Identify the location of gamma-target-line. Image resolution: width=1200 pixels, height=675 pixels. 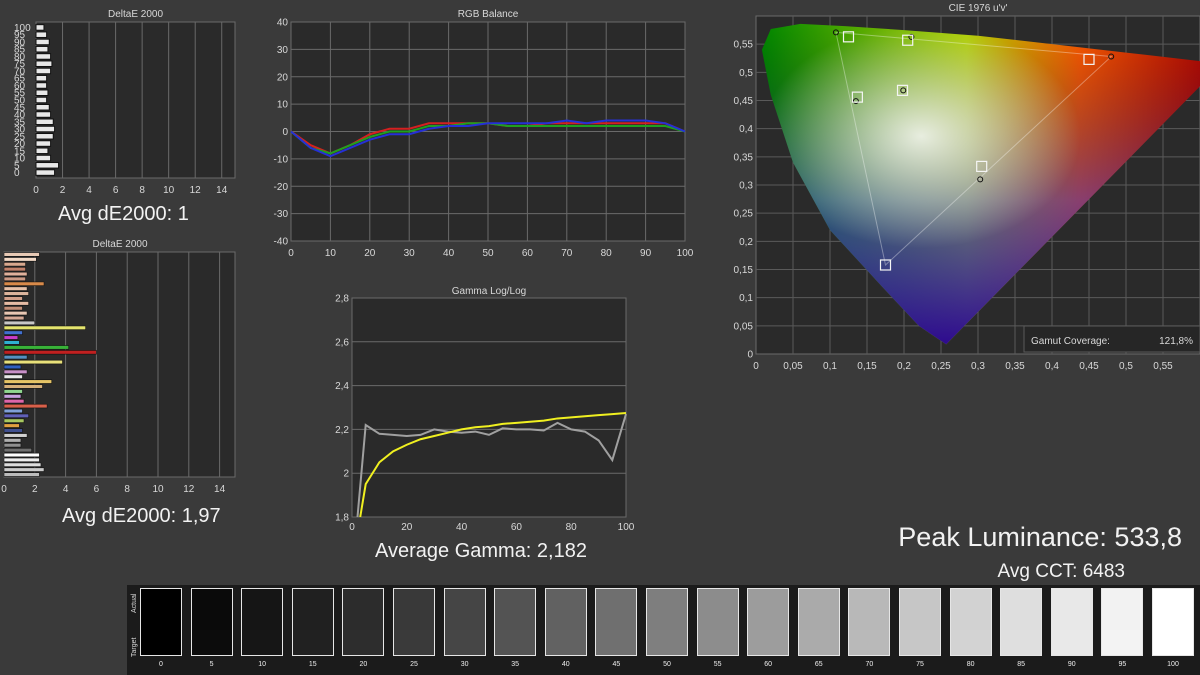
(493, 464).